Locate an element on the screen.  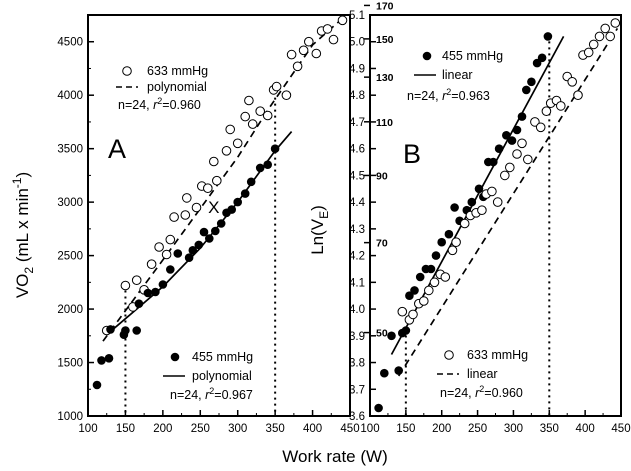
panel-b-y-axis-label: Ln(VE) is located at coordinates (319, 230).